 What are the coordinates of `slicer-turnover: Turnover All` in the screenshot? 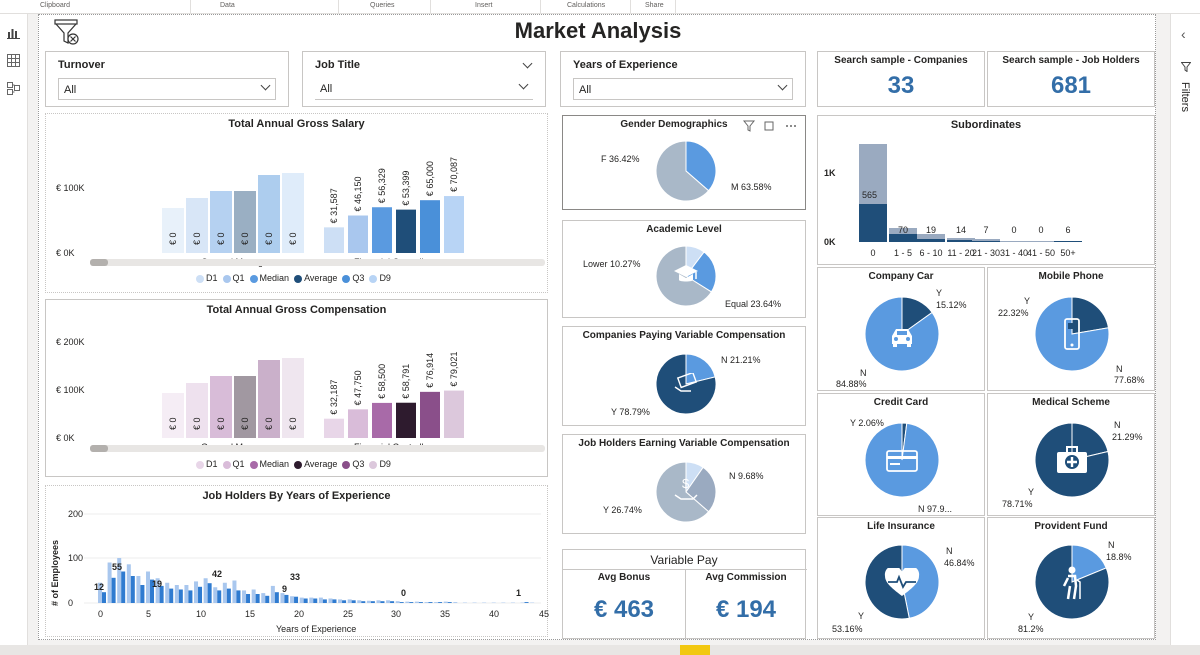 It's located at (167, 79).